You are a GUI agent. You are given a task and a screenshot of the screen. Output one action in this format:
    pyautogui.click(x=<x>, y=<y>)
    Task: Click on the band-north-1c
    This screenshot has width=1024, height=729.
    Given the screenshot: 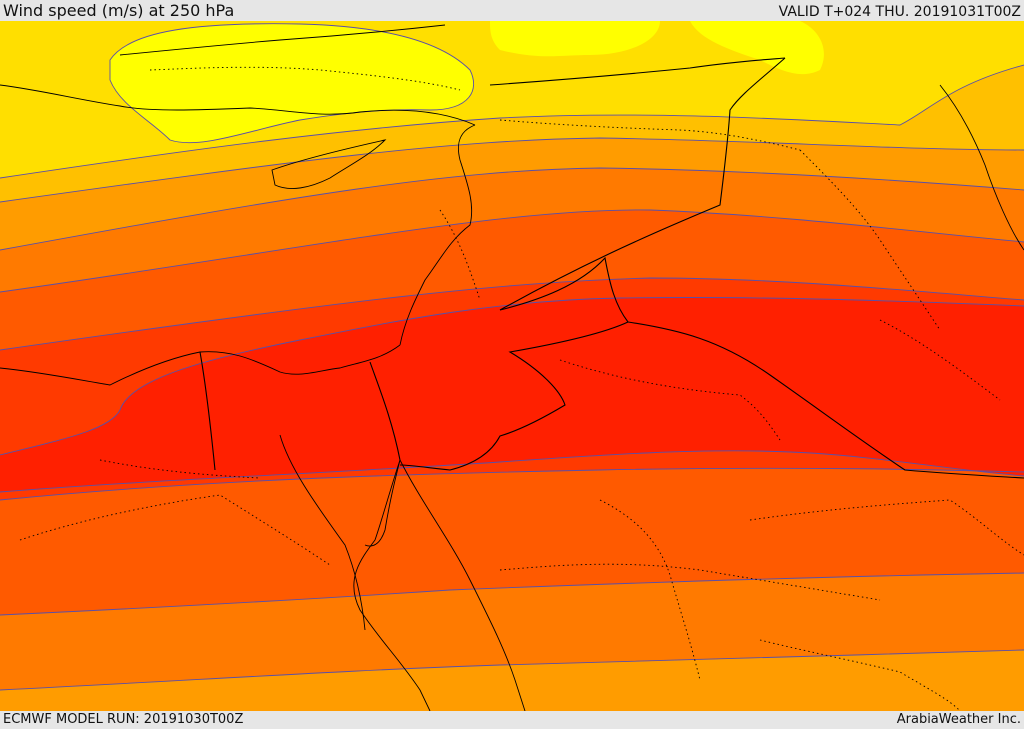 What is the action you would take?
    pyautogui.click(x=757, y=48)
    